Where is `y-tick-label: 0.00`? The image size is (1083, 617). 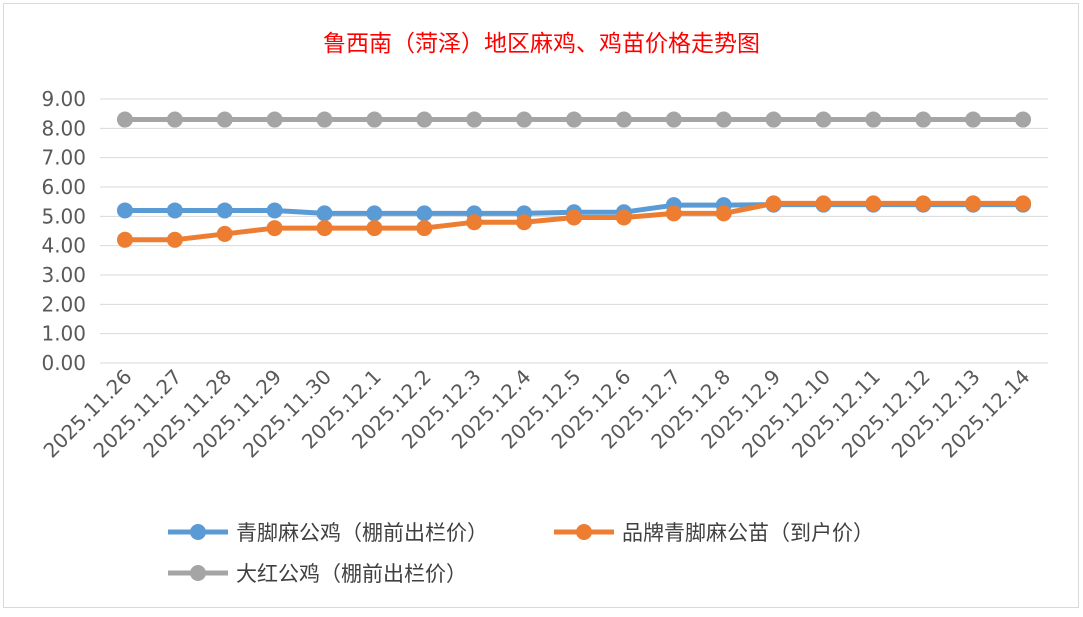 y-tick-label: 0.00 is located at coordinates (63, 363).